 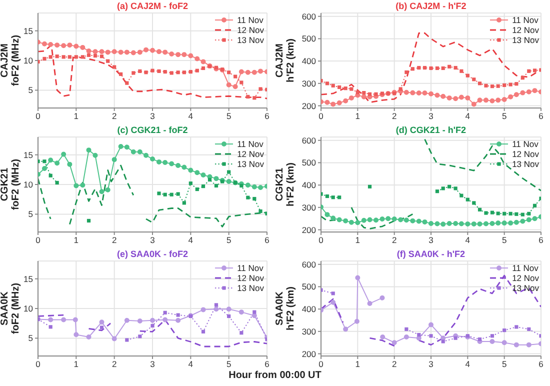 What do you see at coordinates (285, 60) in the screenshot?
I see `y-axis-title: CAJ2M h'F2 (km)` at bounding box center [285, 60].